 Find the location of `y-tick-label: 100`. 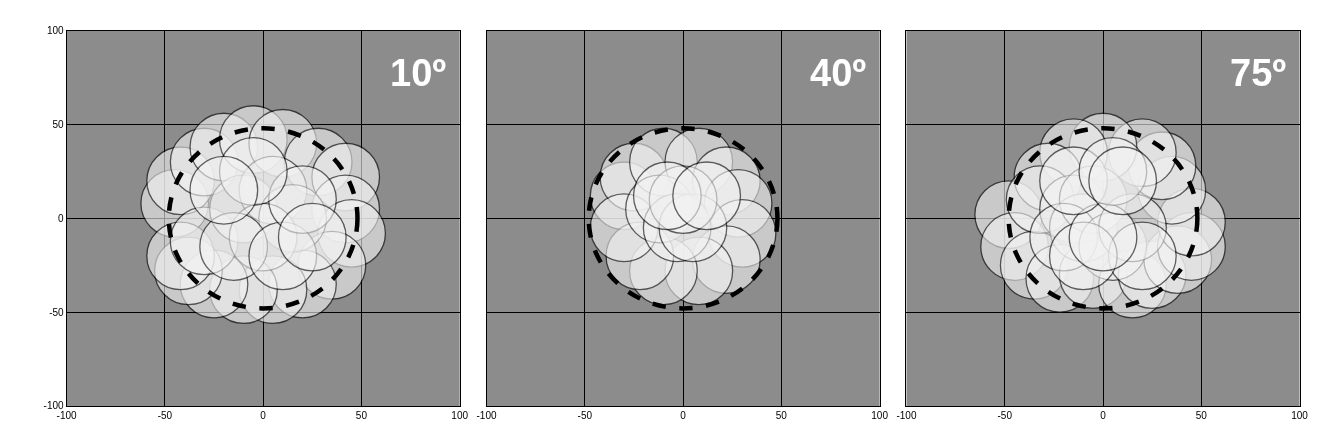

y-tick-label: 100 is located at coordinates (55, 31).